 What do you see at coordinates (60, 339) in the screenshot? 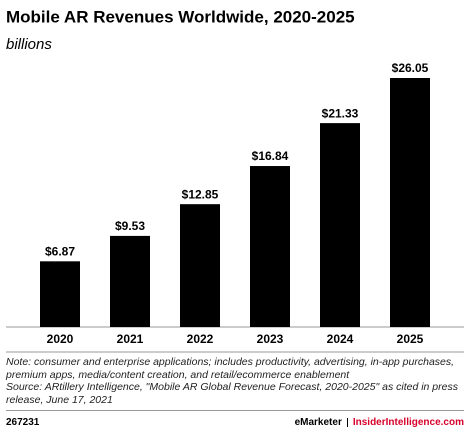
I see `x-tick-label: 2020` at bounding box center [60, 339].